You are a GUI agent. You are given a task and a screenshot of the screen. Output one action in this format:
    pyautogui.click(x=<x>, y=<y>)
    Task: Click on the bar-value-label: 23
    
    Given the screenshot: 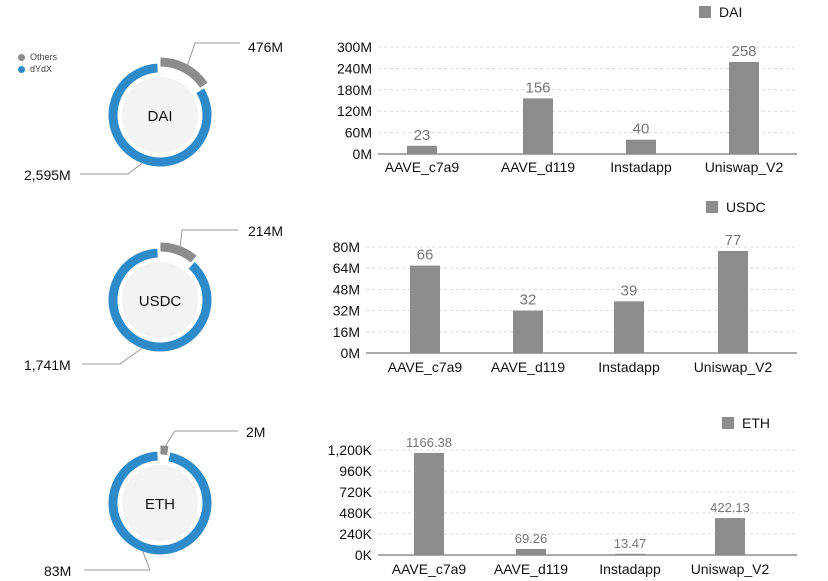 What is the action you would take?
    pyautogui.click(x=422, y=135)
    